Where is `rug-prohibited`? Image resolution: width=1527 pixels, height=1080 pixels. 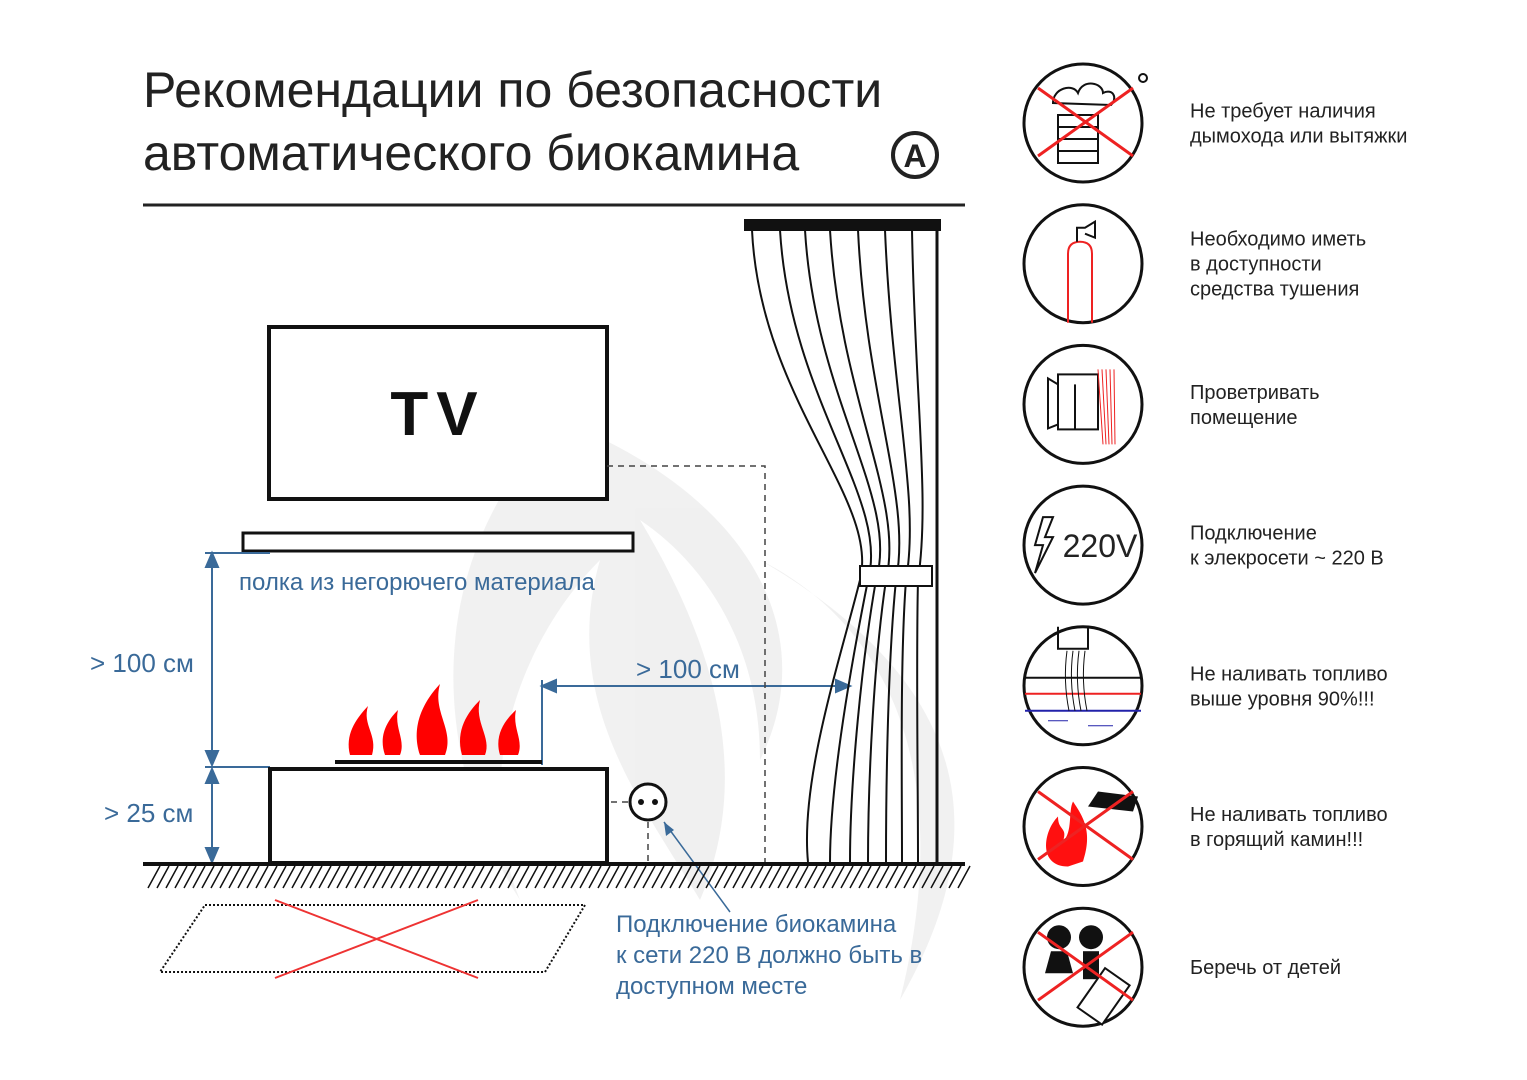
rug-prohibited is located at coordinates (372, 939).